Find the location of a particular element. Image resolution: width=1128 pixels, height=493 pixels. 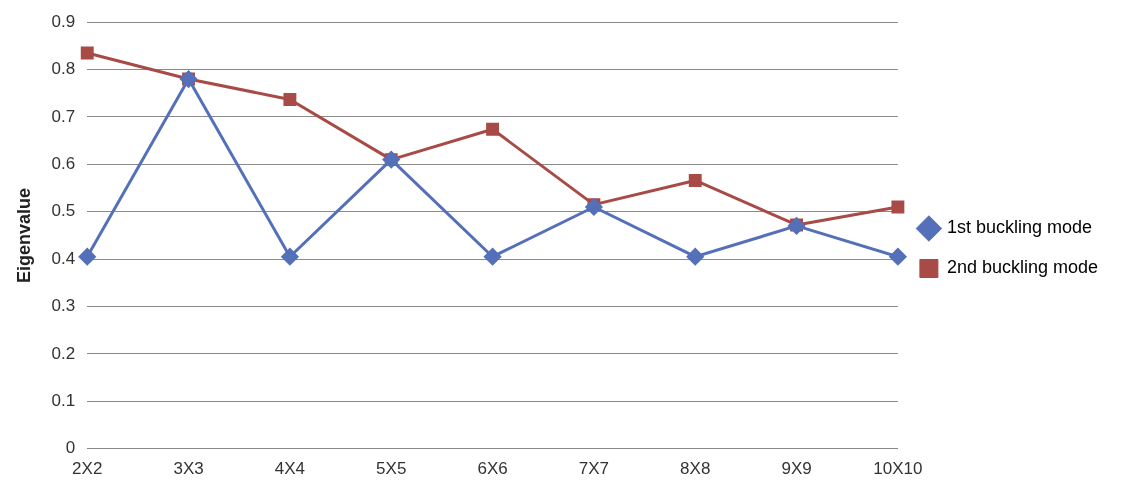

x-tick-label: 2X2 is located at coordinates (87, 469).